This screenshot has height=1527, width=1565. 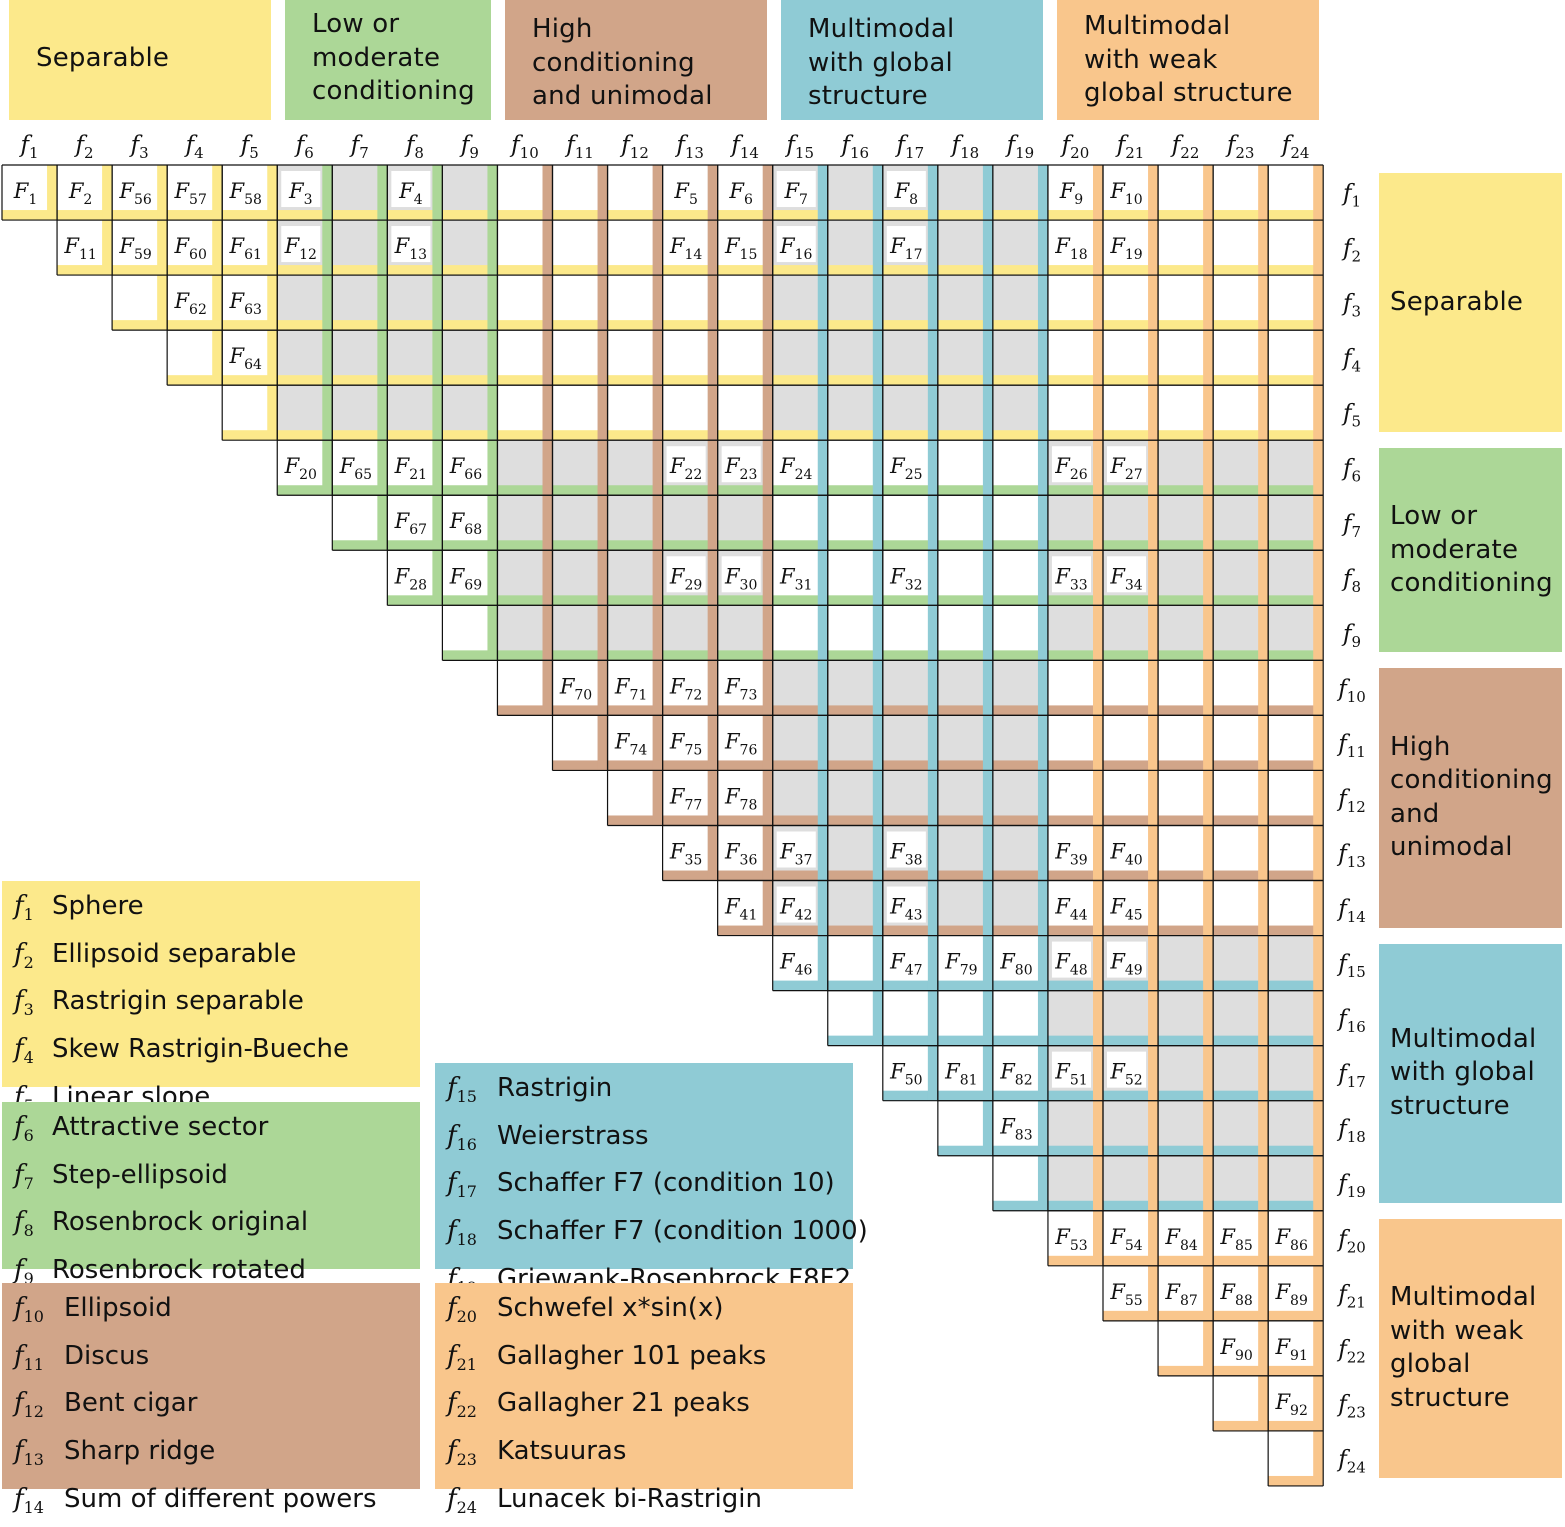 I want to click on legend-item: f22 Gallagher 21 peaks, so click(x=644, y=1408).